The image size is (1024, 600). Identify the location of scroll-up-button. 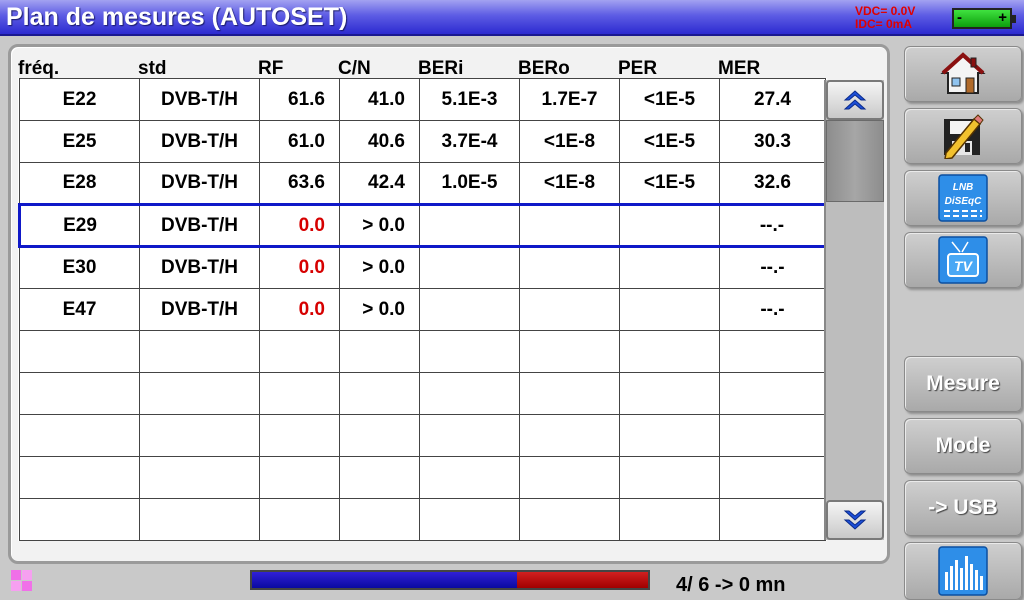
(855, 100).